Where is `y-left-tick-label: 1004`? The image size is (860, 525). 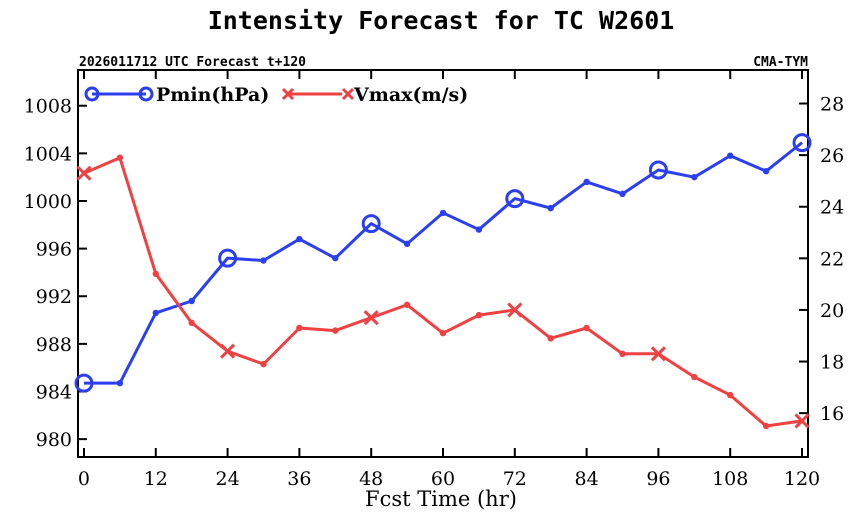 y-left-tick-label: 1004 is located at coordinates (48, 154).